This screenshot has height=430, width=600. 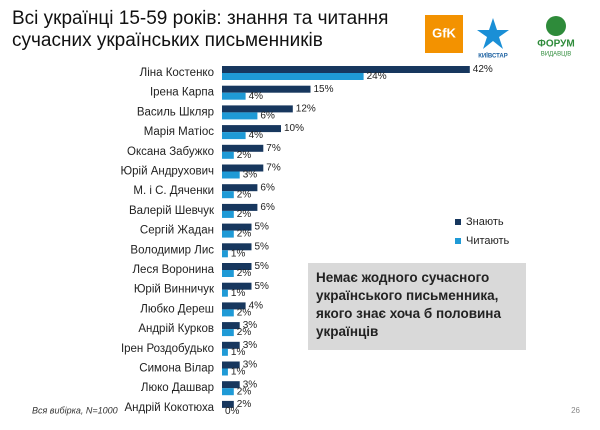 I want to click on category-label: Андрій Кокотюха, so click(x=170, y=408).